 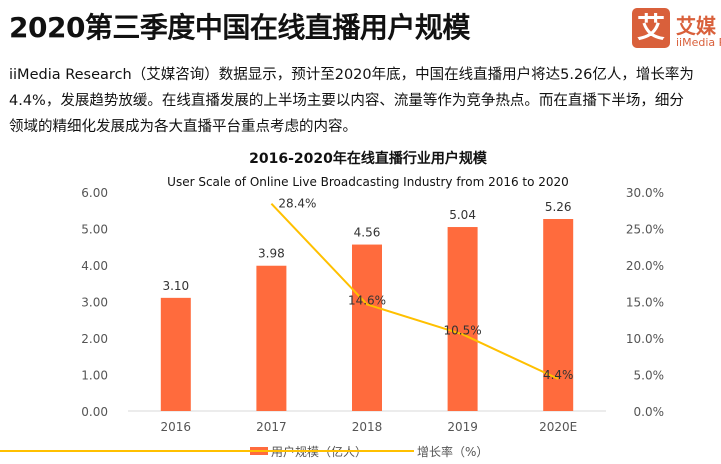 What do you see at coordinates (452, 451) in the screenshot?
I see `legend-line-label: 增长率（%）` at bounding box center [452, 451].